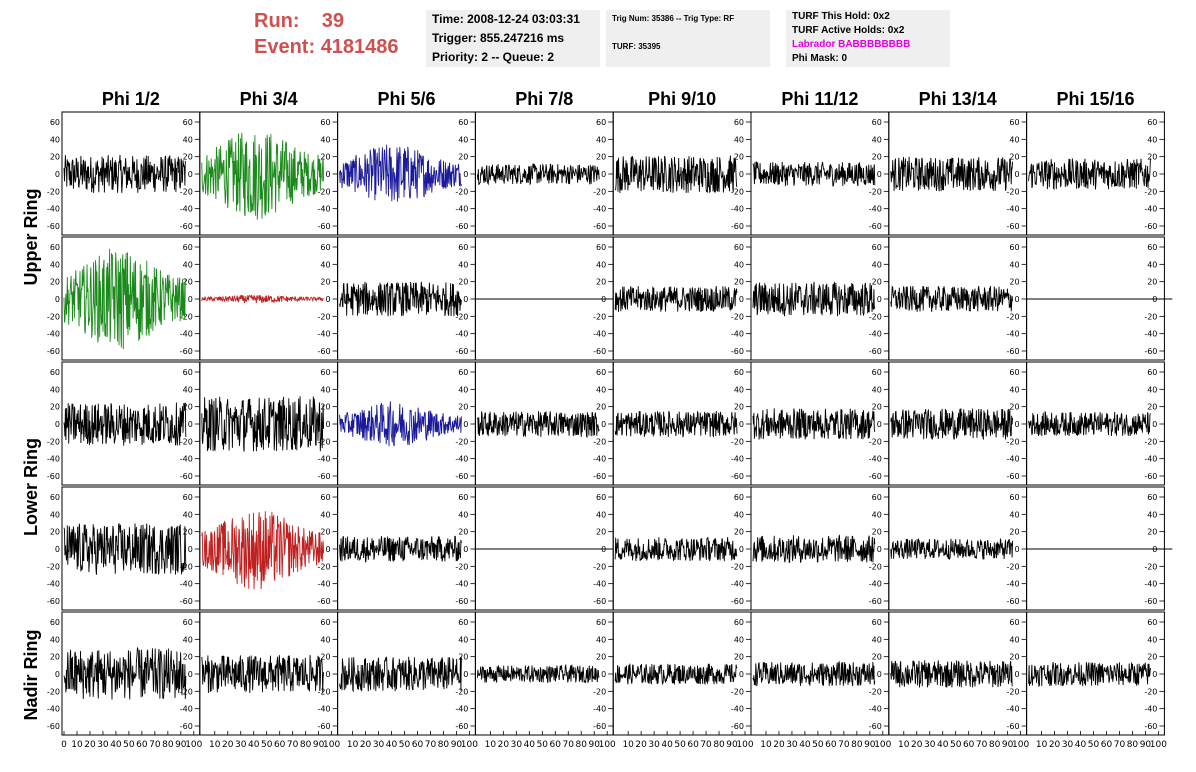 The height and width of the screenshot is (772, 1196). Describe the element at coordinates (1158, 745) in the screenshot. I see `x-tick-label: 100` at that location.